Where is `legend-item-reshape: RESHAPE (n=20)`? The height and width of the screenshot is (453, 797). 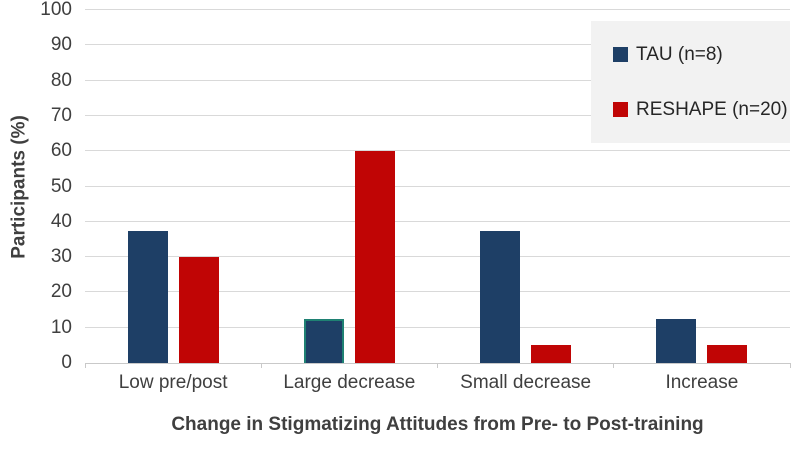 legend-item-reshape: RESHAPE (n=20) is located at coordinates (701, 110).